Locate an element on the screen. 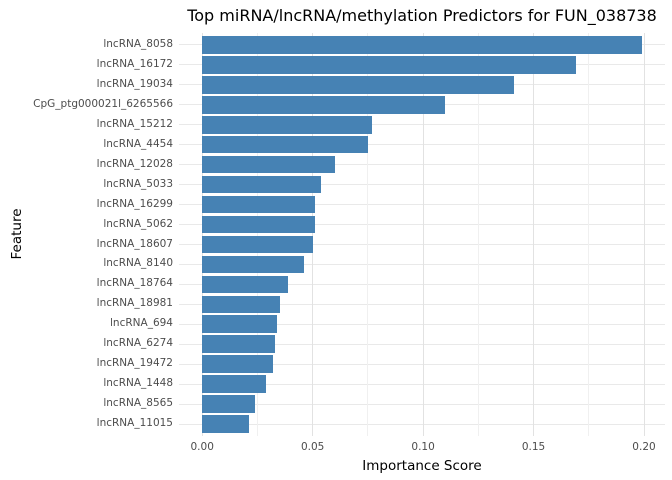 Image resolution: width=672 pixels, height=480 pixels. y-tick-label: lncRNA_6274 is located at coordinates (138, 343).